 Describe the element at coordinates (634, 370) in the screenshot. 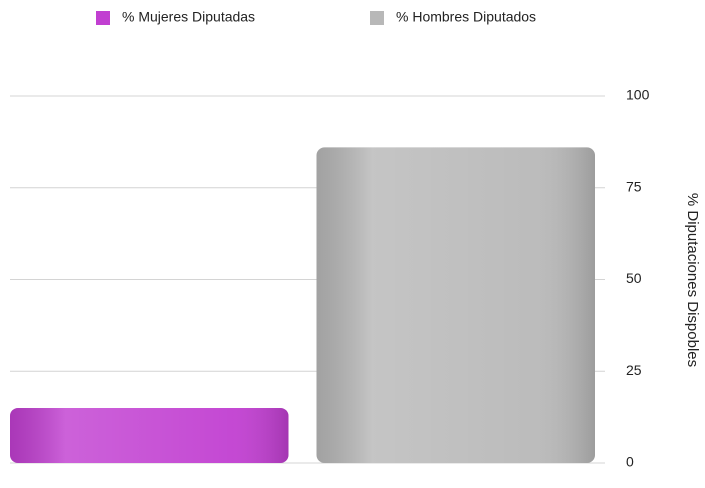

I see `y-tick-label: 25` at that location.